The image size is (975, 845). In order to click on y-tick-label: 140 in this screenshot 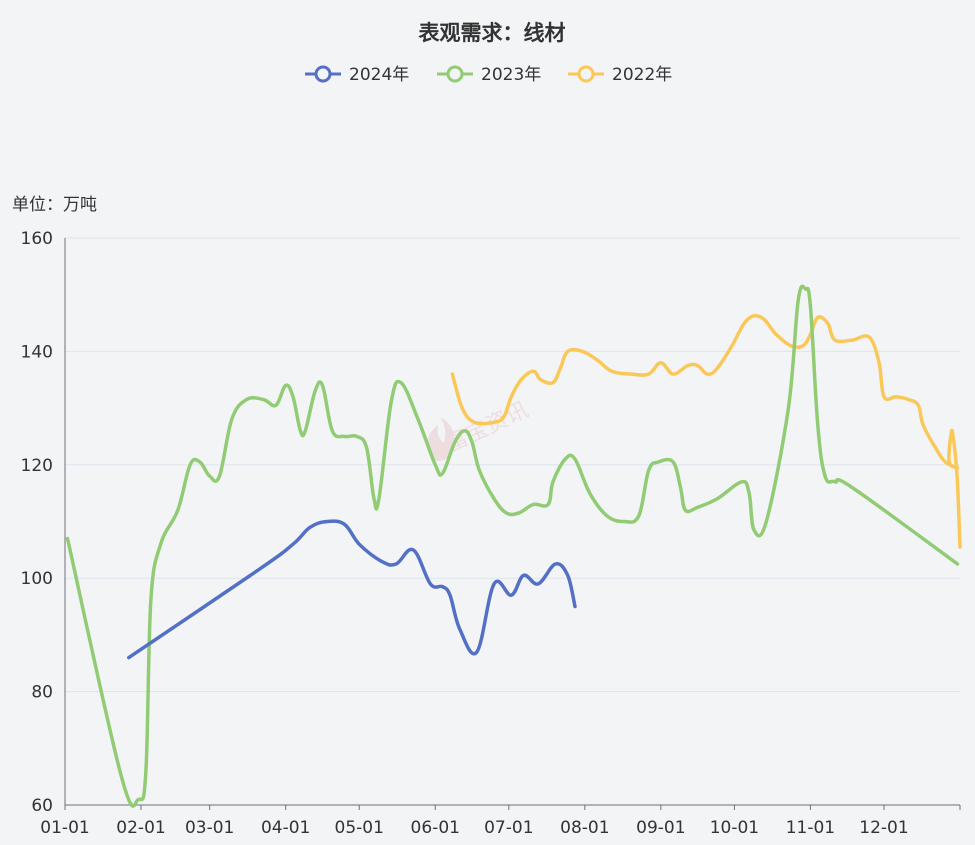, I will do `click(37, 352)`.